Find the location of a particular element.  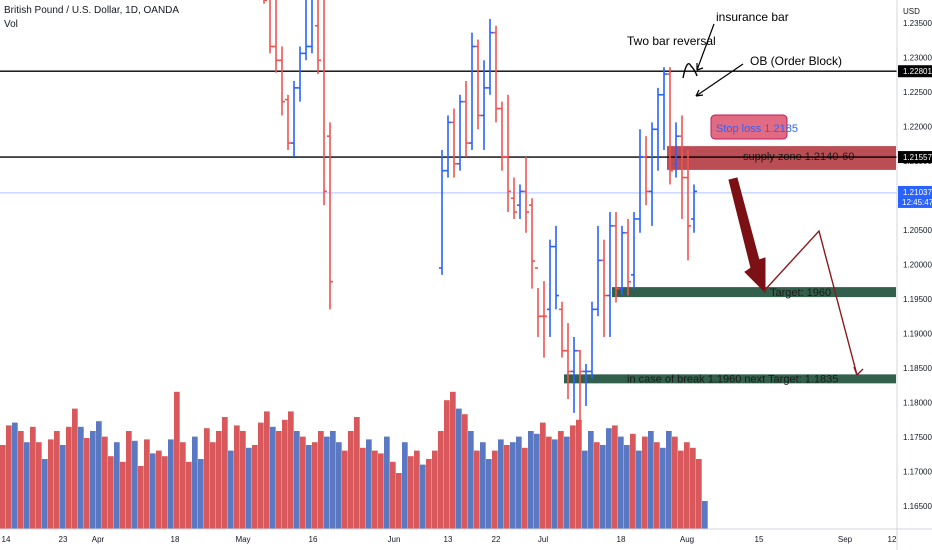

price-tick-label: 1.20000 is located at coordinates (917, 265).